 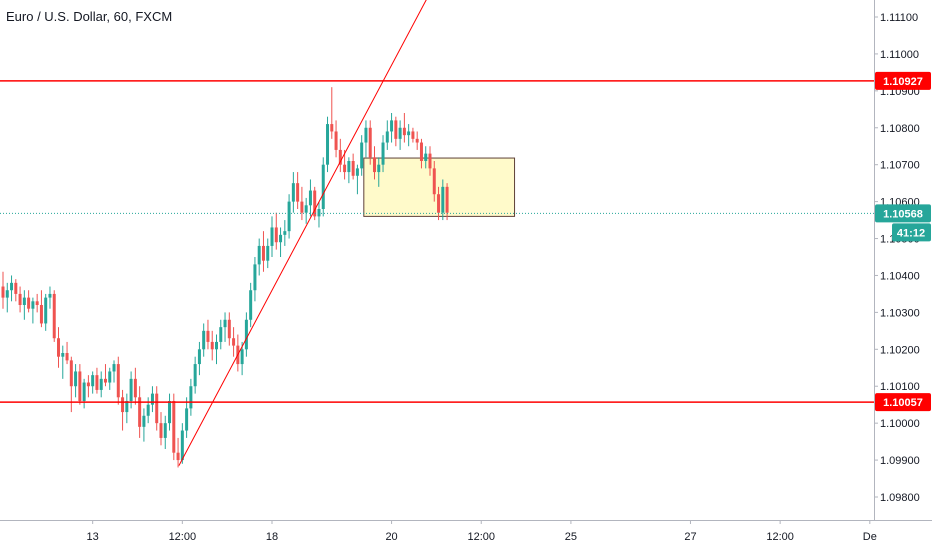 What do you see at coordinates (89, 16) in the screenshot?
I see `chart-title: Euro / U.S. Dollar, 60, FXCM` at bounding box center [89, 16].